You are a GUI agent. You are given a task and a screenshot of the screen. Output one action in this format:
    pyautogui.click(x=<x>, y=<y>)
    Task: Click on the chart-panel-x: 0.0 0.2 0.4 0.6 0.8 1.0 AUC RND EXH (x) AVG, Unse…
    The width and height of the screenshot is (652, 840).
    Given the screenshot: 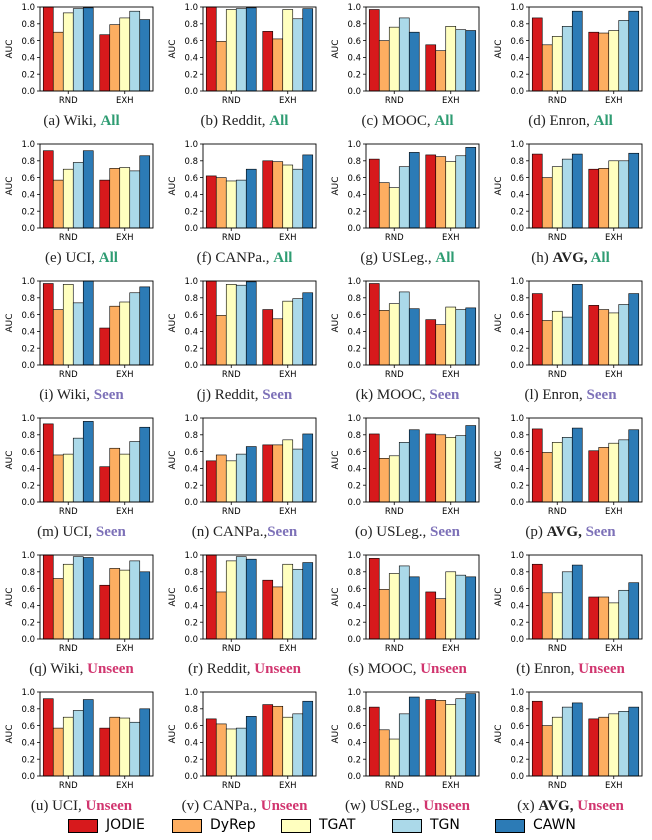 What is the action you would take?
    pyautogui.click(x=570, y=753)
    